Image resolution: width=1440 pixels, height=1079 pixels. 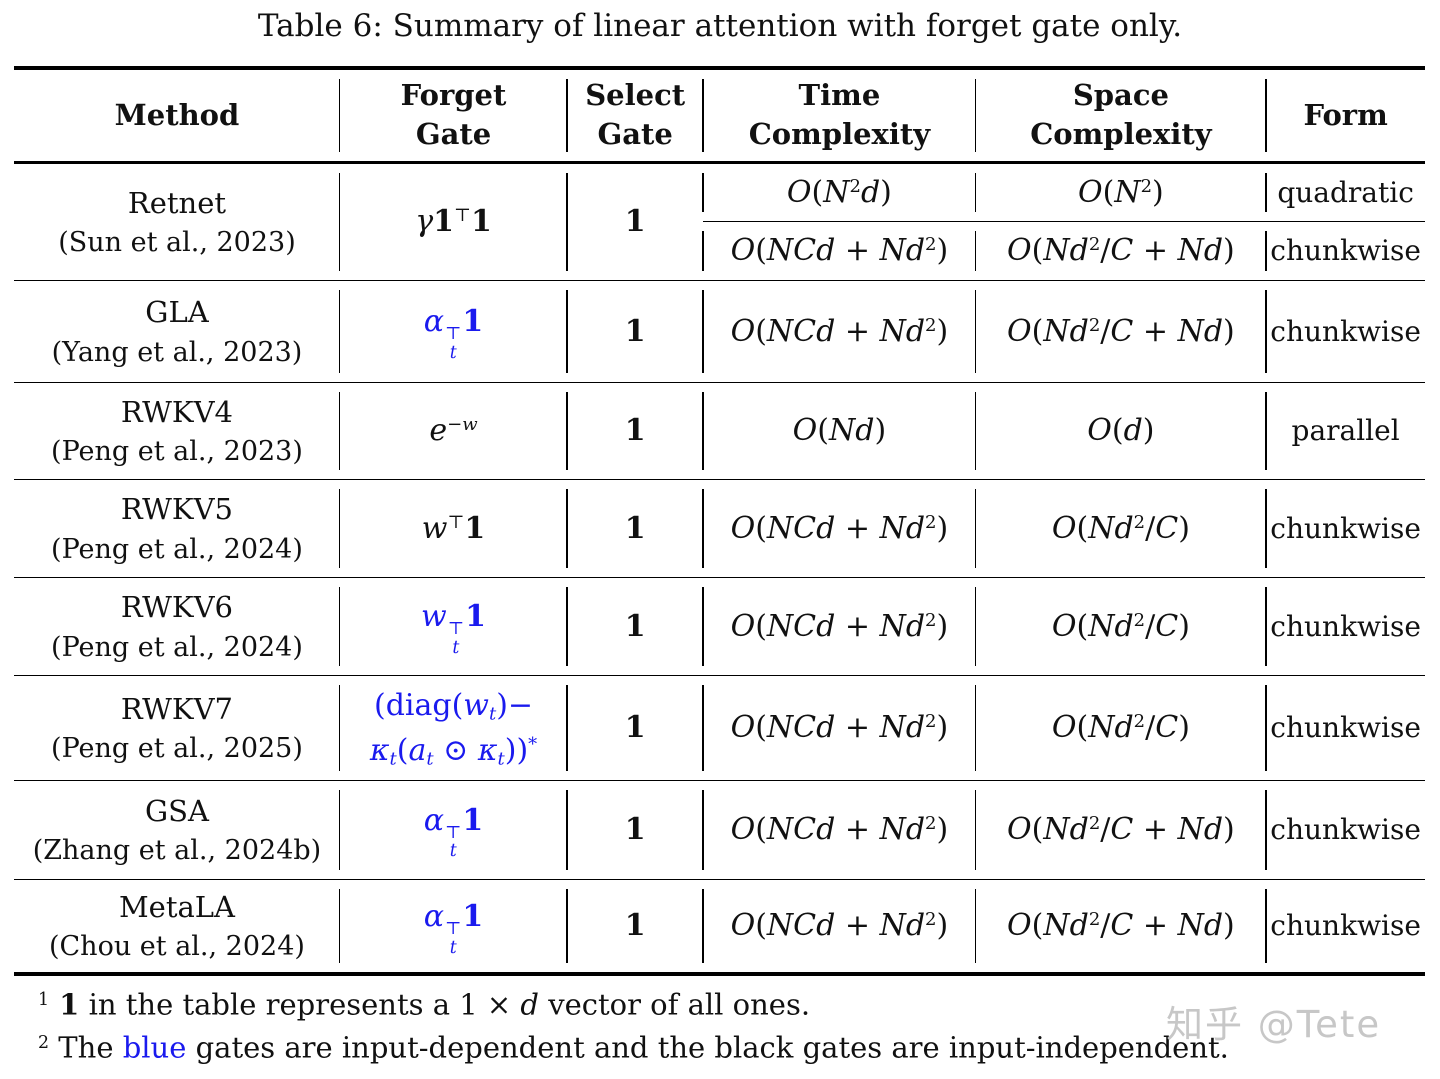 I want to click on method-citation: (Peng et al., 2023), so click(x=177, y=452).